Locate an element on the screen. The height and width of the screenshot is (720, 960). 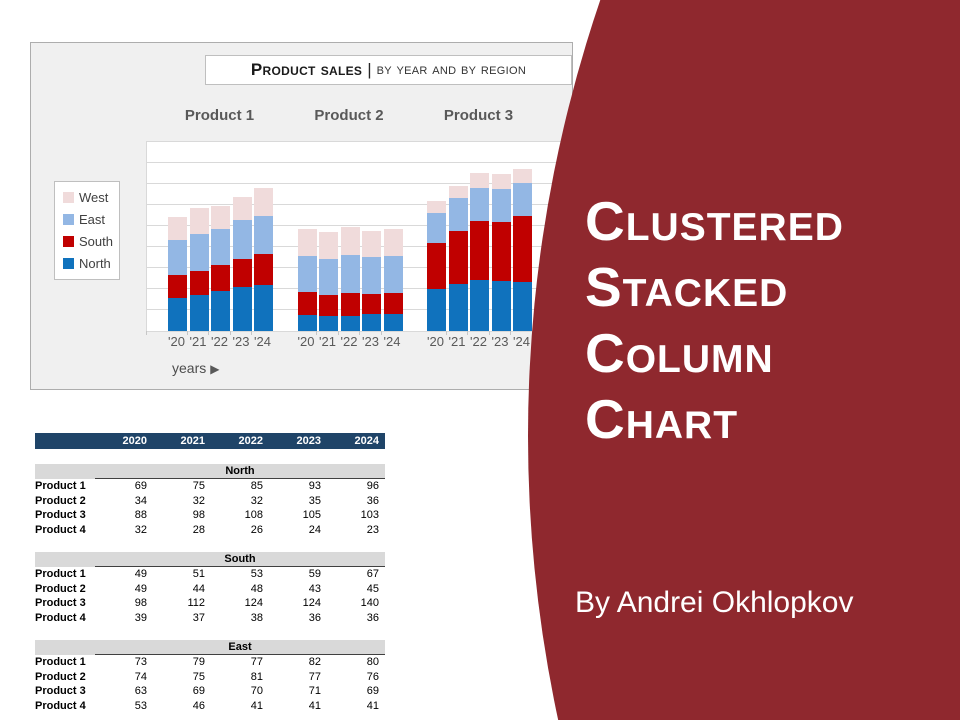
slide-title: Clustered Stacked Column Chart is located at coordinates (770, 320).